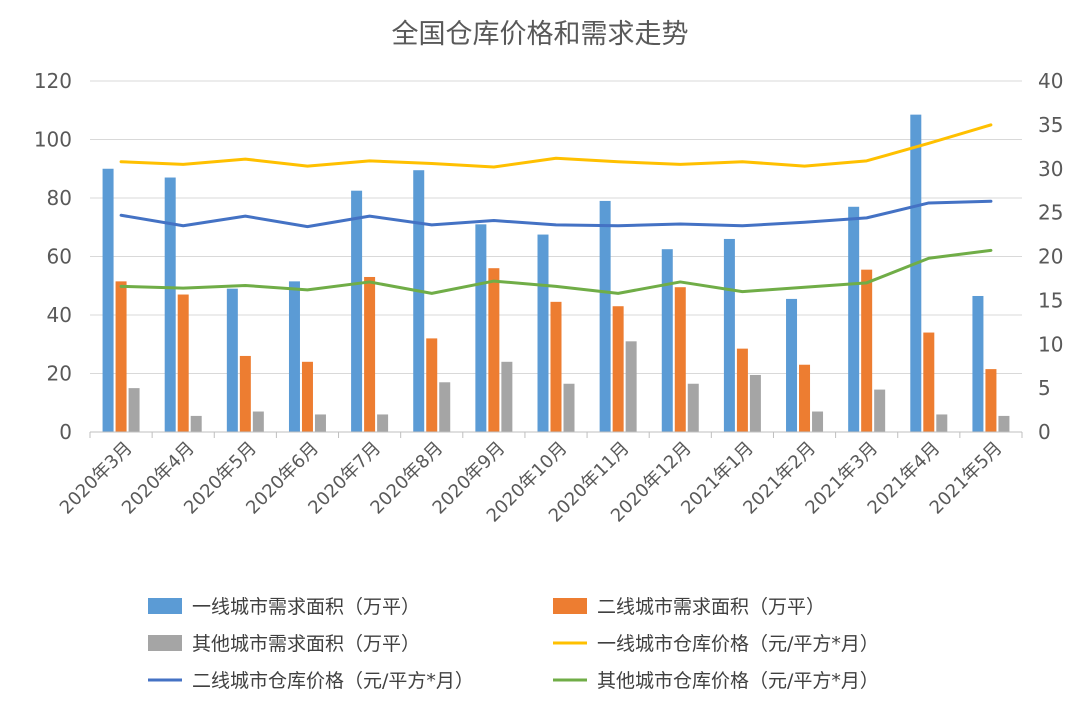 The height and width of the screenshot is (715, 1080). I want to click on right-axis-tick-label: 20, so click(1050, 257).